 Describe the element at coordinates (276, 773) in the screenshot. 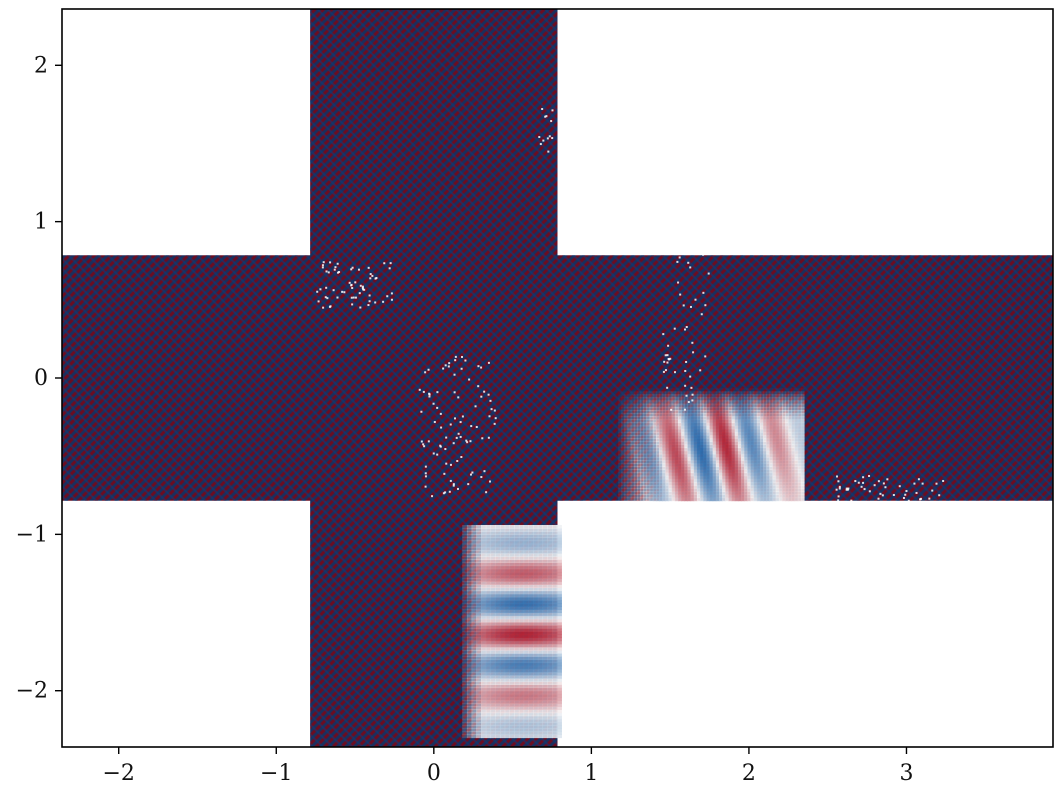

I see `x-tick-label: −1` at that location.